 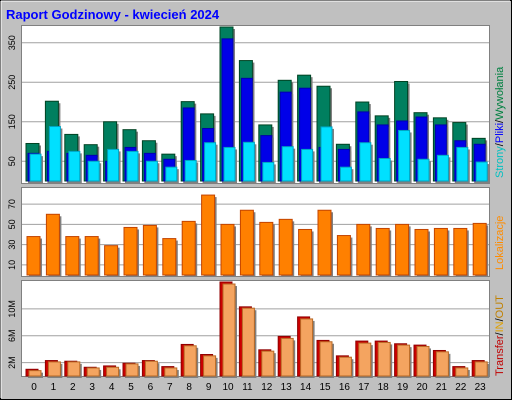 What do you see at coordinates (12, 245) in the screenshot?
I see `y-tick-label: 30` at bounding box center [12, 245].